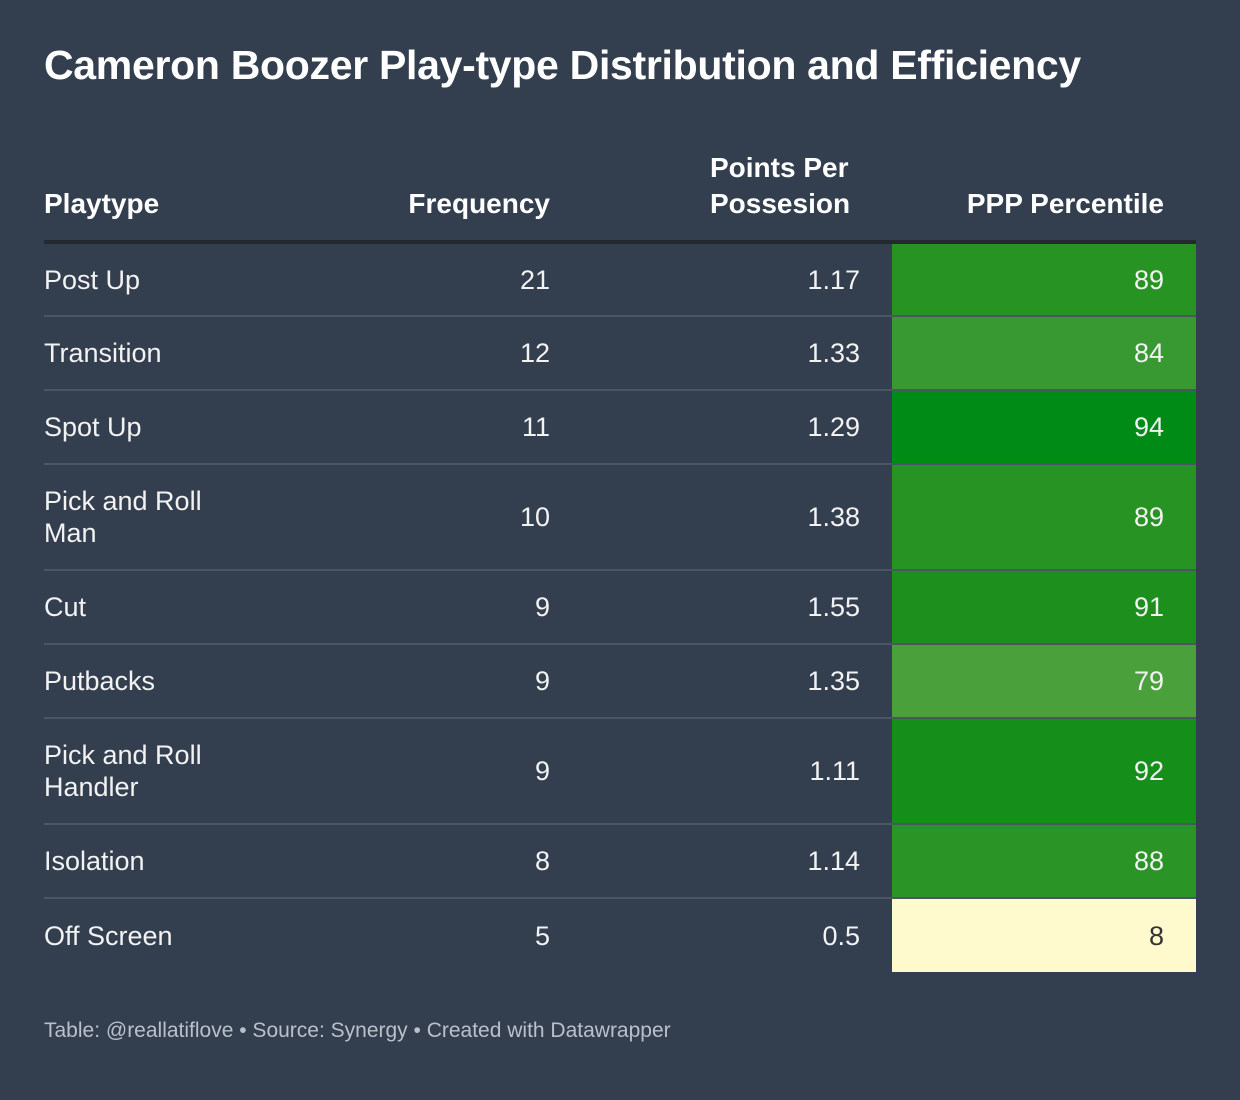 The height and width of the screenshot is (1100, 1240). What do you see at coordinates (149, 426) in the screenshot?
I see `cell-playtype: Spot Up` at bounding box center [149, 426].